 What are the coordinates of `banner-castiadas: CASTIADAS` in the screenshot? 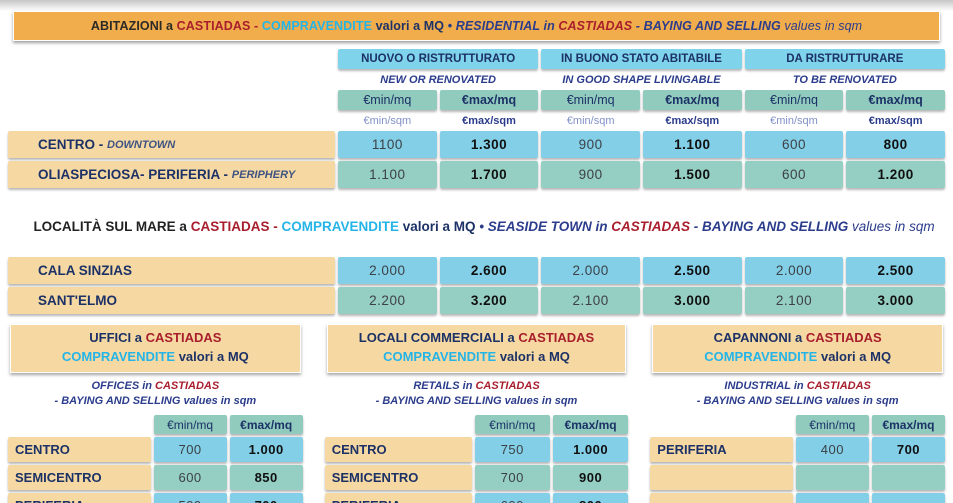 It's located at (213, 26).